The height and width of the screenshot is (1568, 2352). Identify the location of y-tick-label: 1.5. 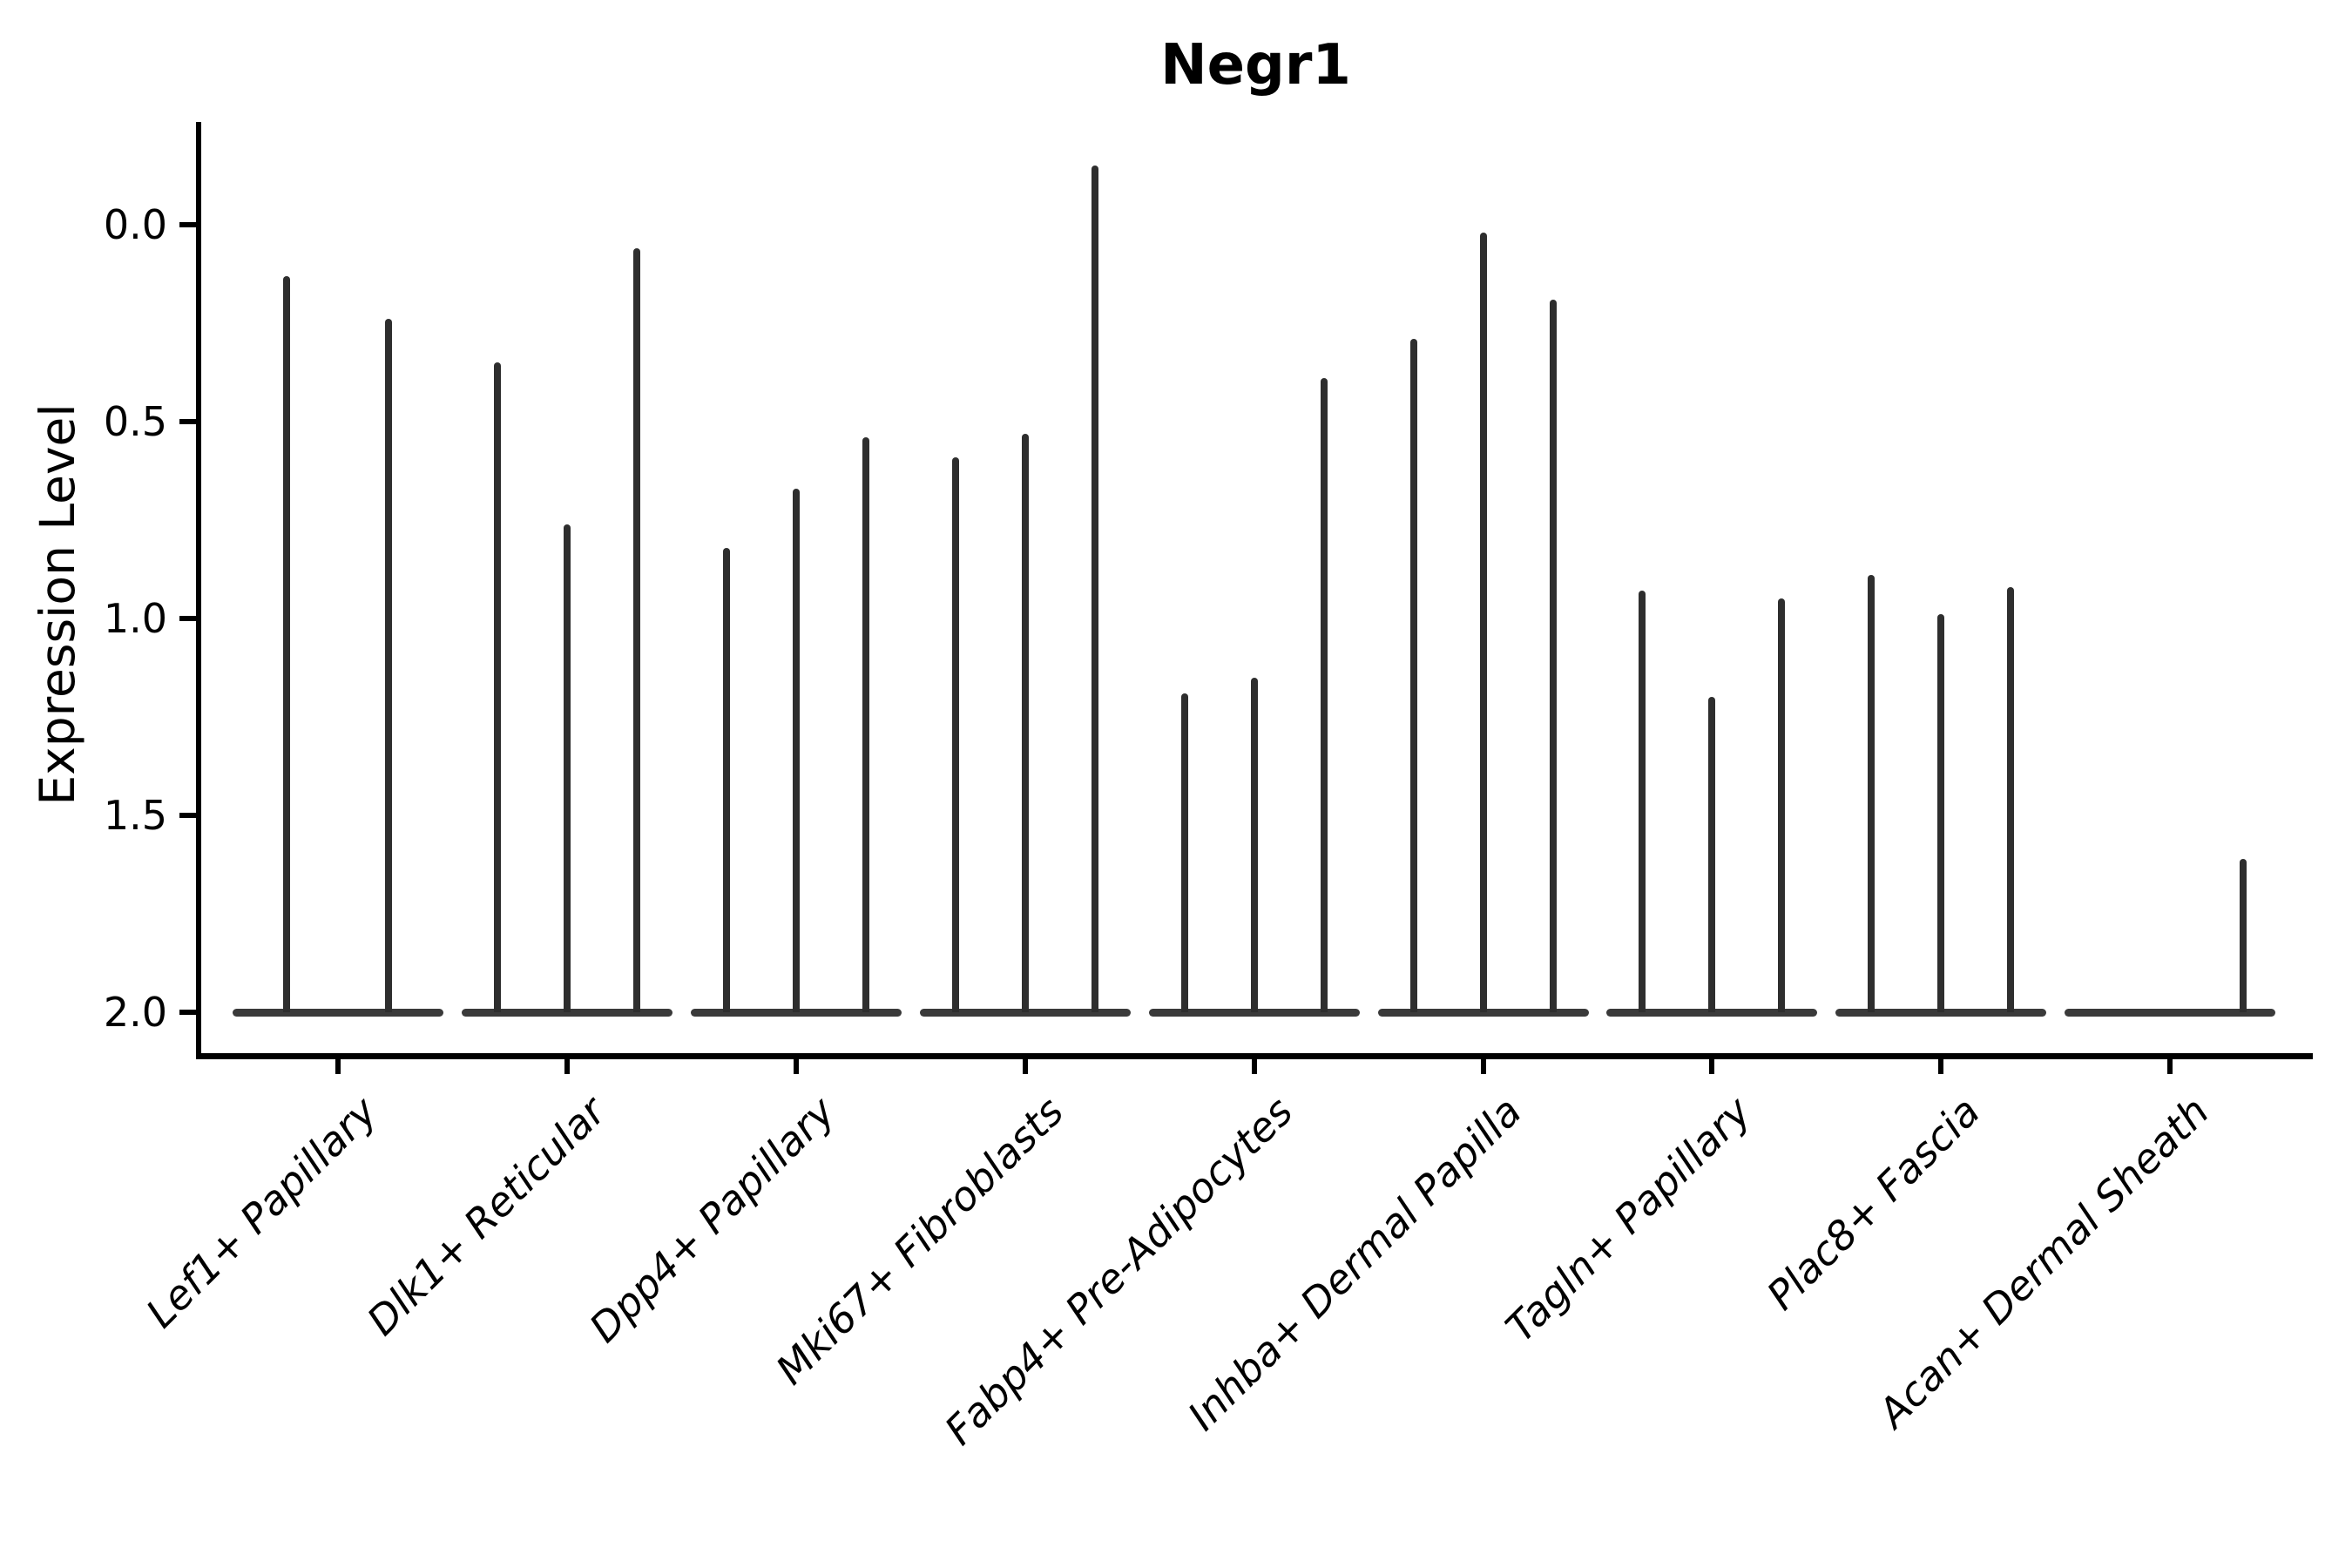
(135, 815).